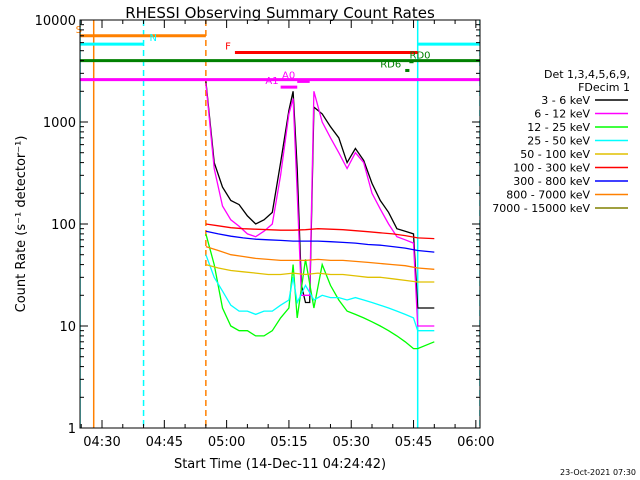 The width and height of the screenshot is (640, 480). I want to click on state-bar-labels: S N F RD6 RD0 A1 A0, so click(253, 56).